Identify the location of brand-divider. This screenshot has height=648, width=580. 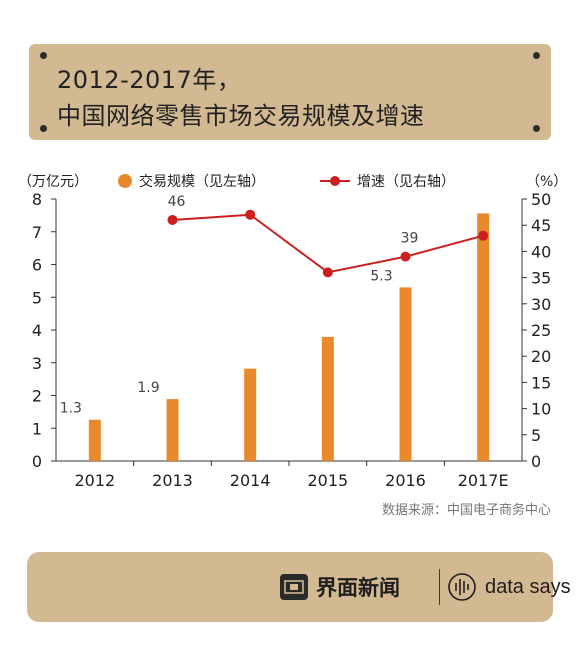
(439, 587).